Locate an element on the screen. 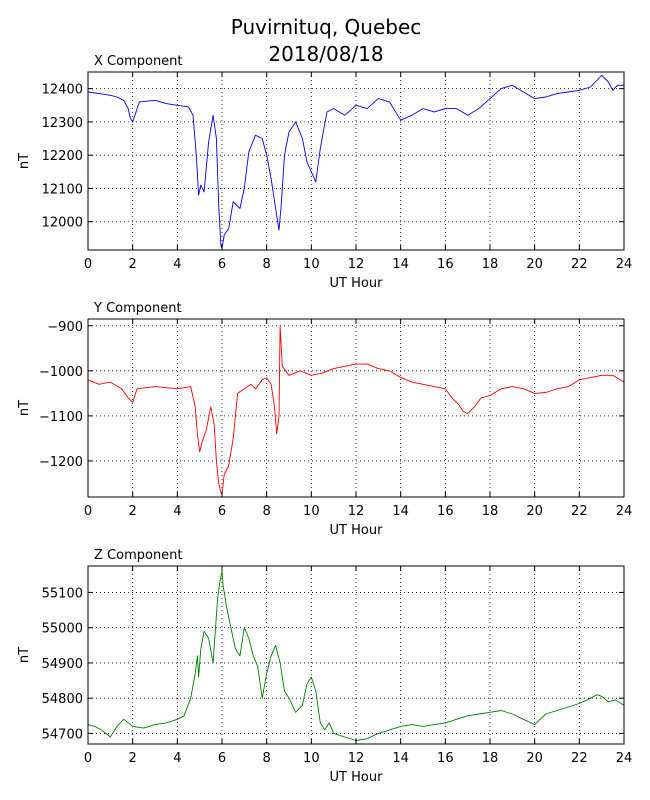  y-tick-label: −900 is located at coordinates (65, 327).